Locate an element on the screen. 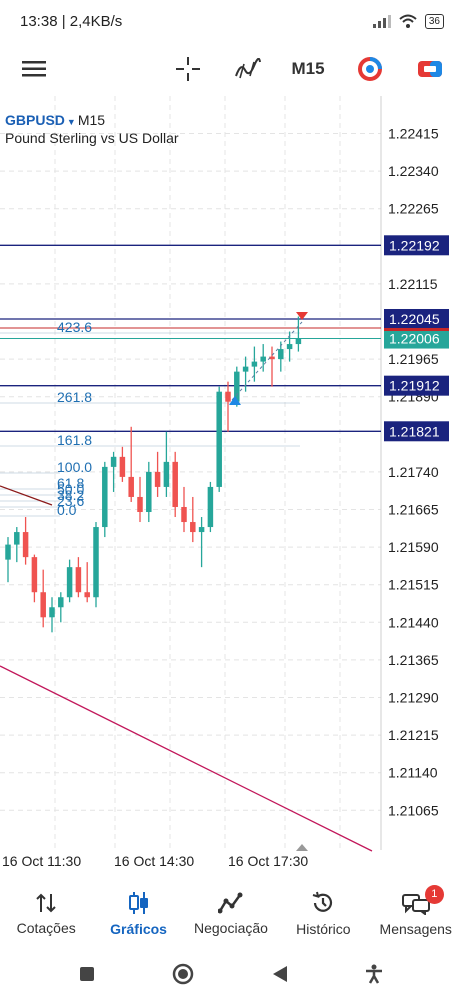  nav-trade: Negociação is located at coordinates (231, 914).